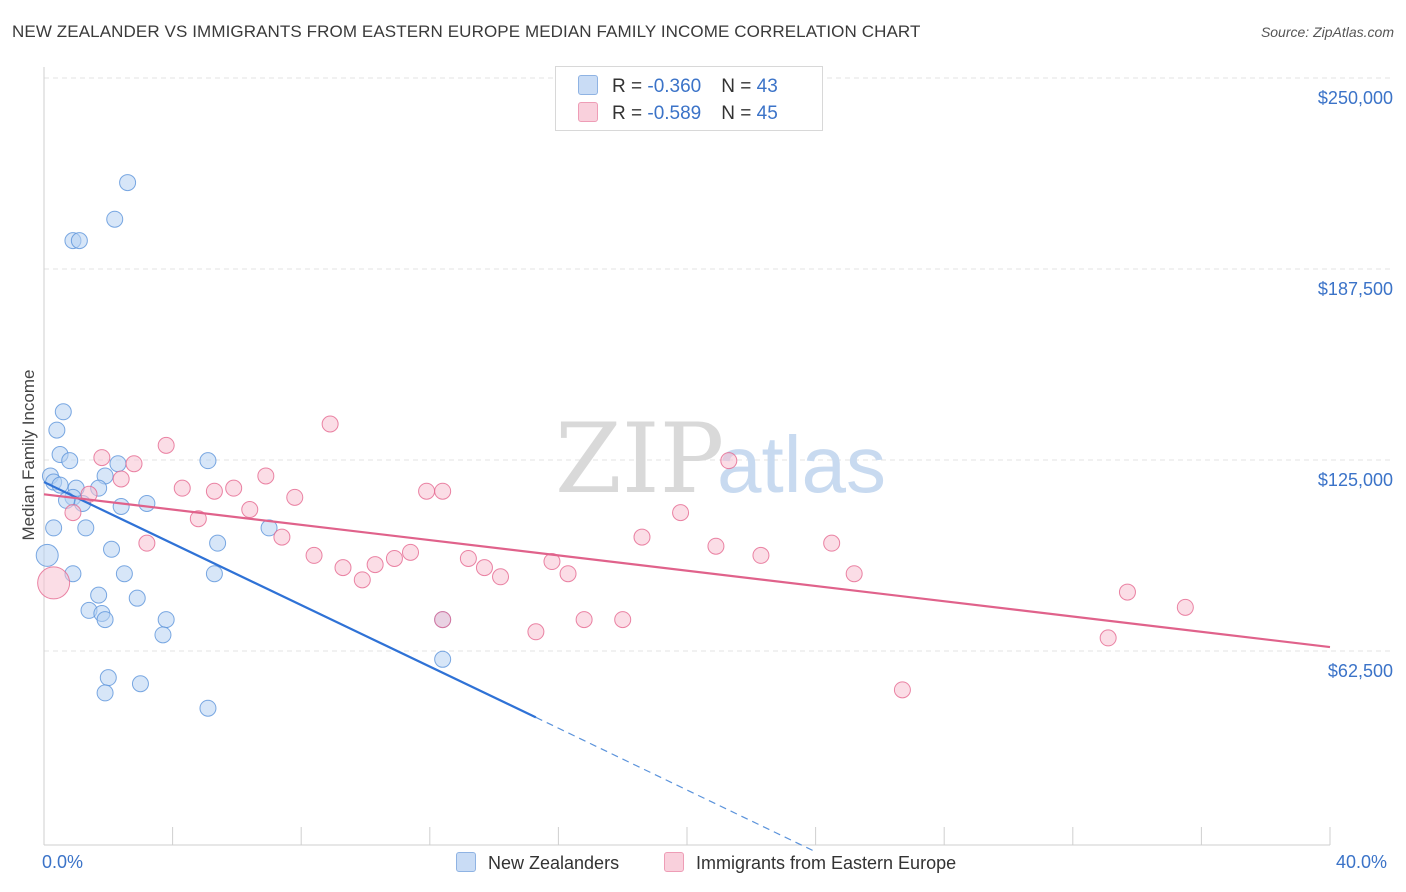 Image resolution: width=1406 pixels, height=892 pixels. I want to click on legend-item-eastern-europe: Immigrants from Eastern Europe, so click(810, 863).